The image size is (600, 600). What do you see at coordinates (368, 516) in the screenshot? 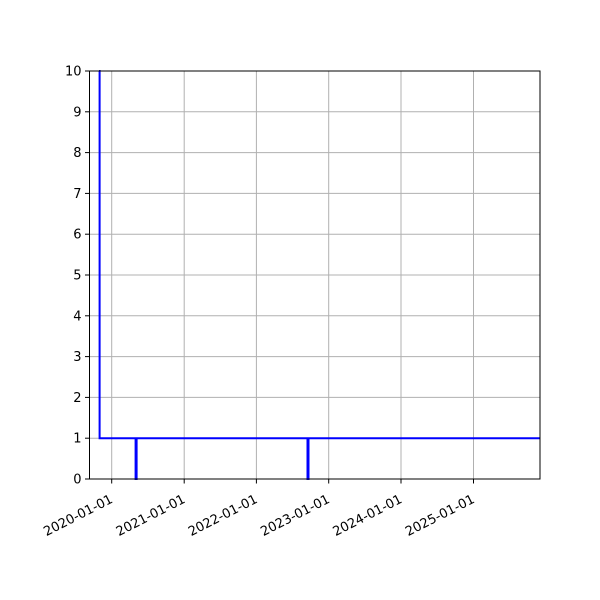
I see `x-tick-label: 2024-01-01` at bounding box center [368, 516].